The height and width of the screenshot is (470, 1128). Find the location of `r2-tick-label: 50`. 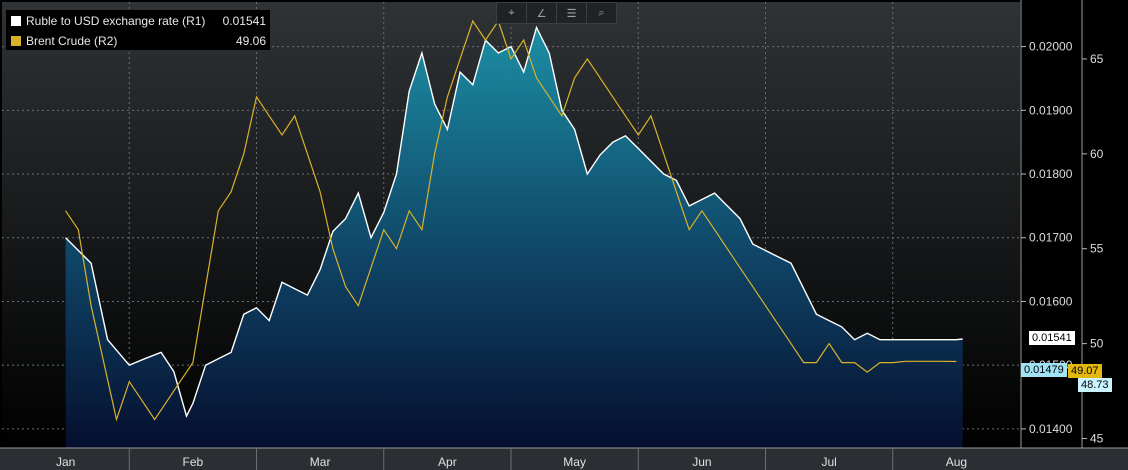

r2-tick-label: 50 is located at coordinates (1097, 344).